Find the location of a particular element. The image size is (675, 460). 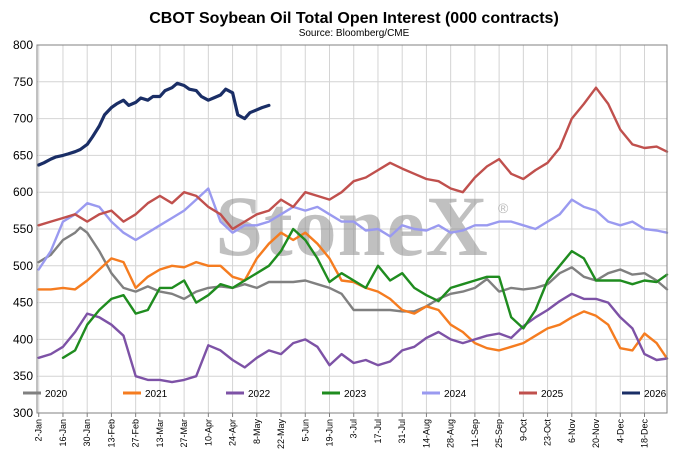

stonex-watermark: StoneX ® is located at coordinates (362, 226).